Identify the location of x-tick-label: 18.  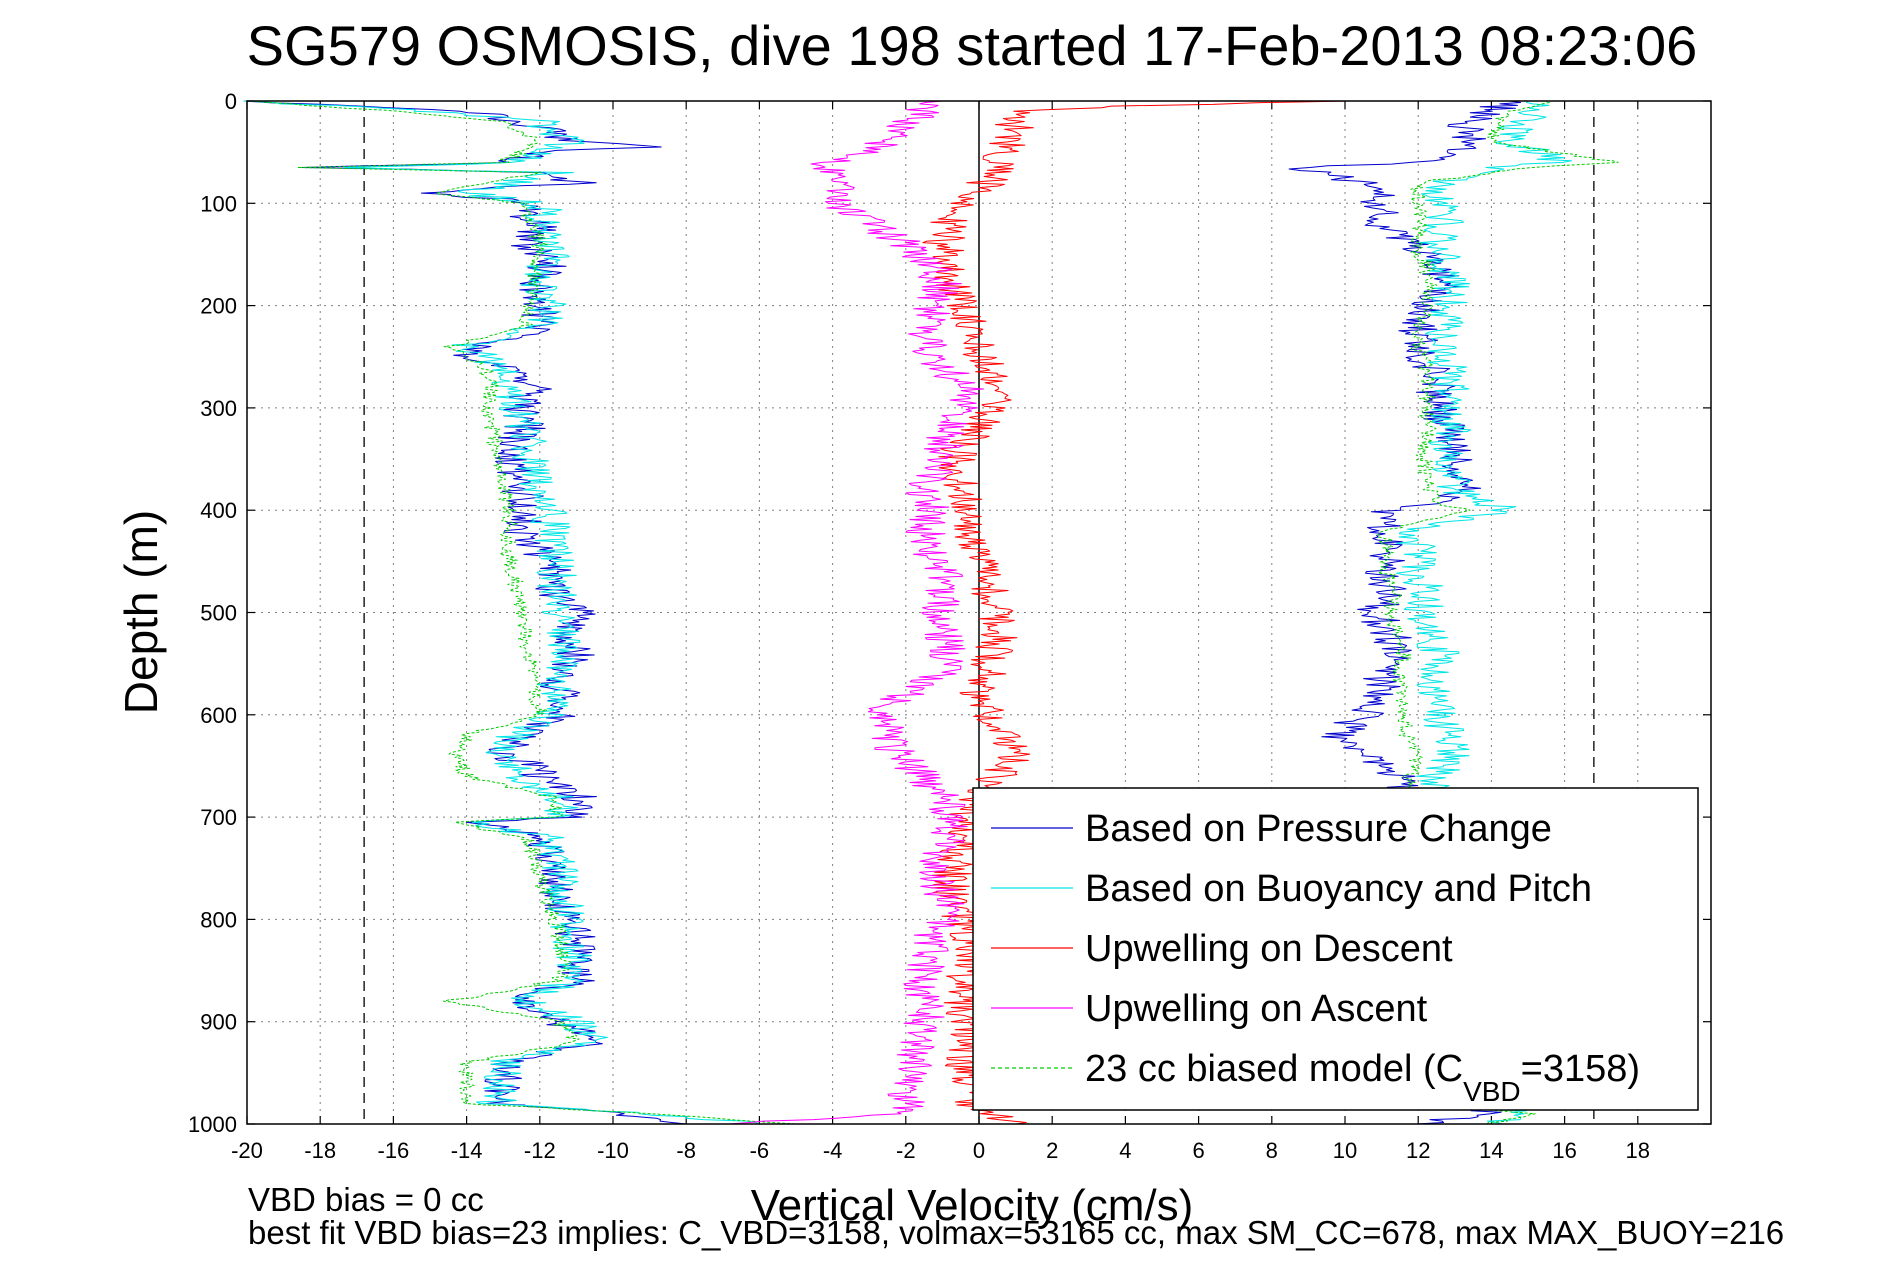
(1638, 1150).